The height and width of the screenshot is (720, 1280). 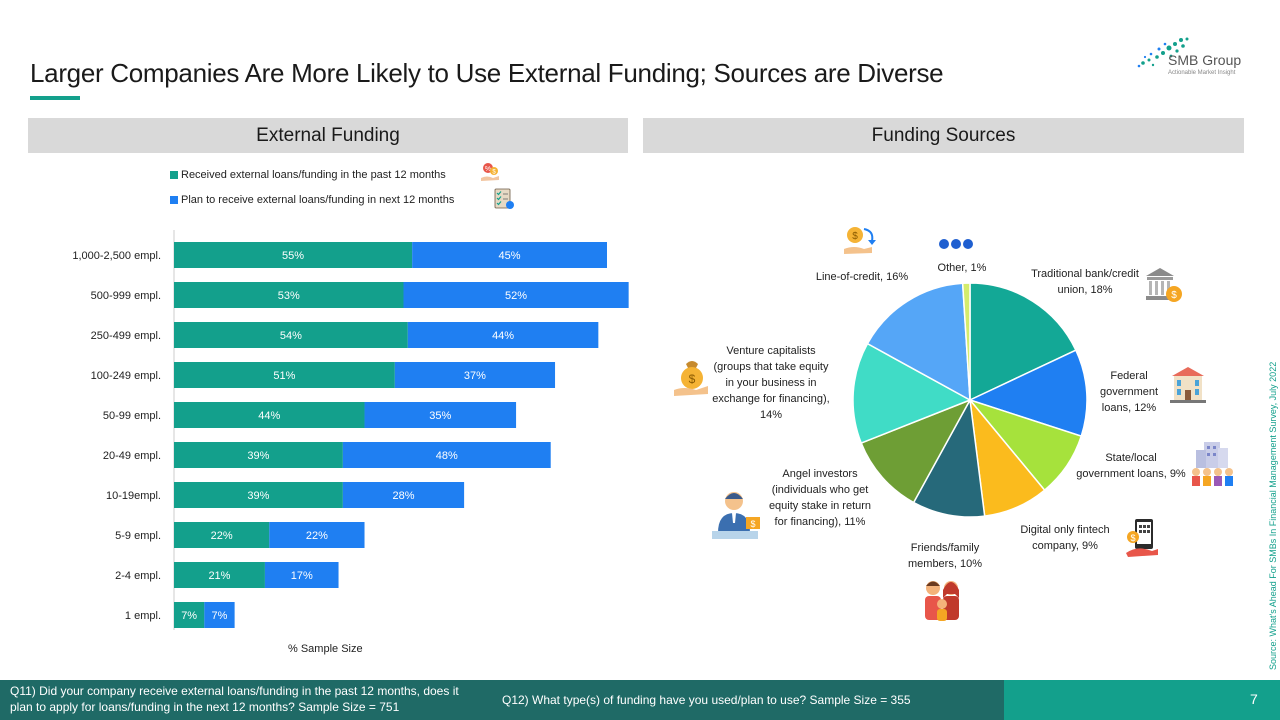 I want to click on data-label: 35%, so click(x=440, y=416).